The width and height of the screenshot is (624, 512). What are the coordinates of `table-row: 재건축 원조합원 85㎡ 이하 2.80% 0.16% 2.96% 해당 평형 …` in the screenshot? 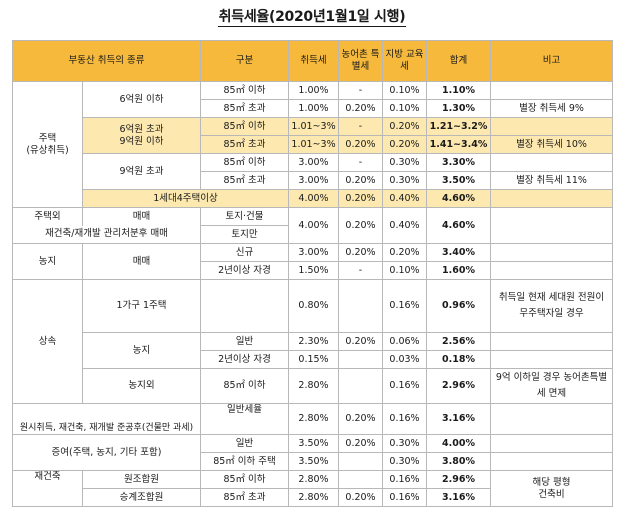 It's located at (312, 488).